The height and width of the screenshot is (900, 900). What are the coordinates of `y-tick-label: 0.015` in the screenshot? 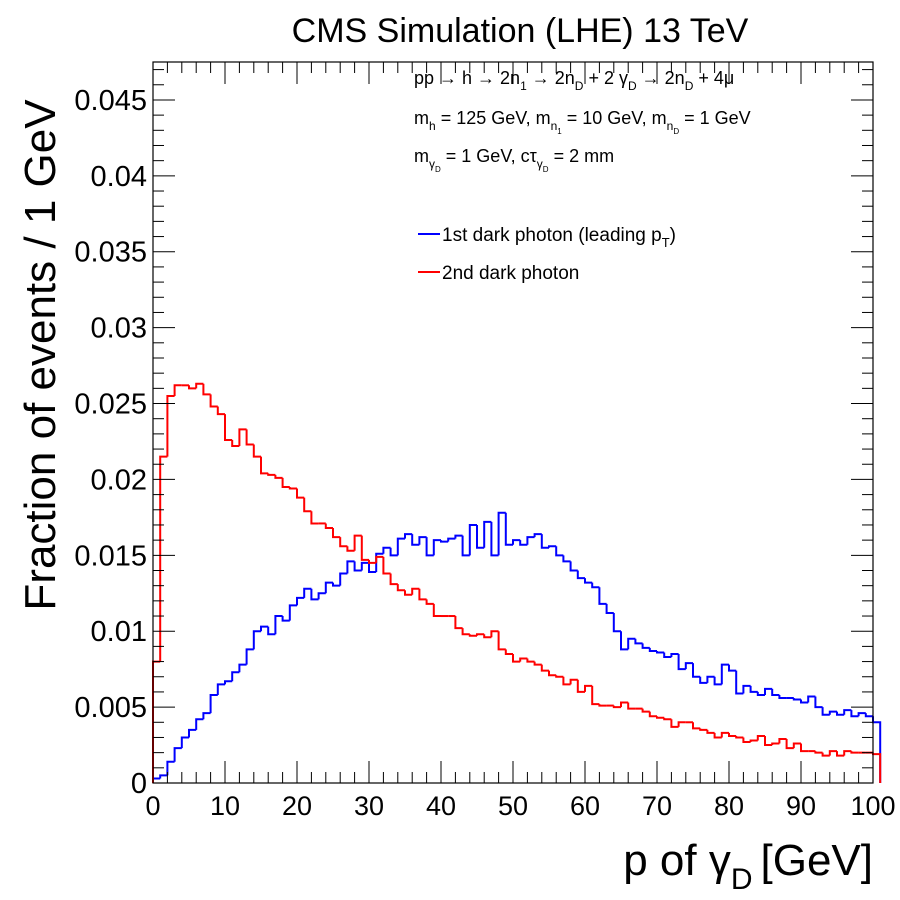 It's located at (110, 556).